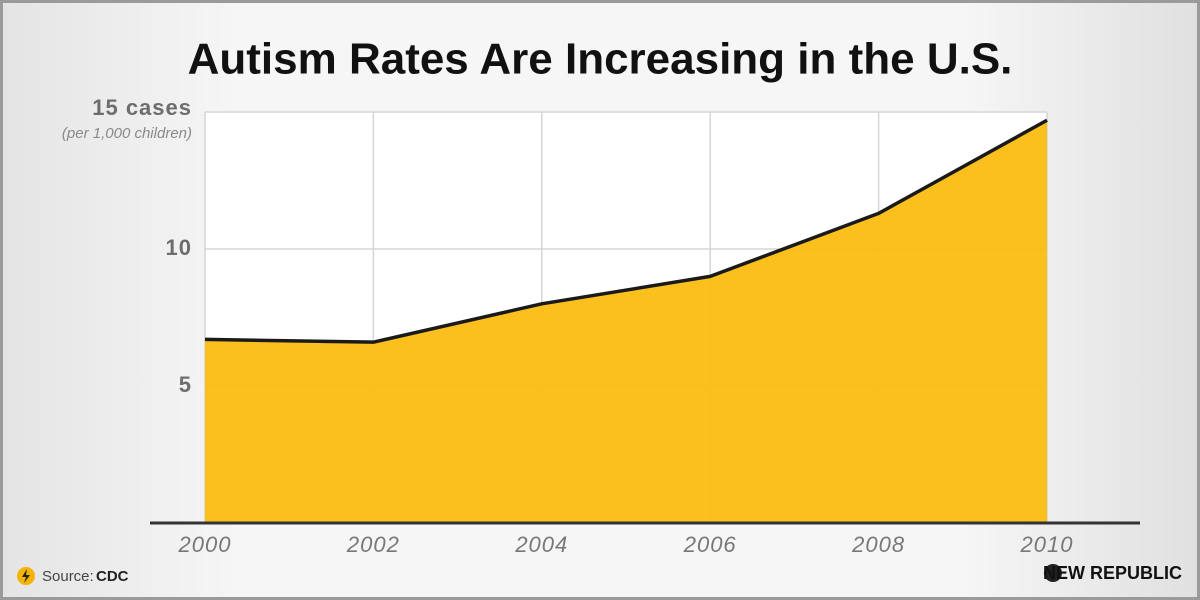  What do you see at coordinates (710, 544) in the screenshot?
I see `x-tick-label: 2006` at bounding box center [710, 544].